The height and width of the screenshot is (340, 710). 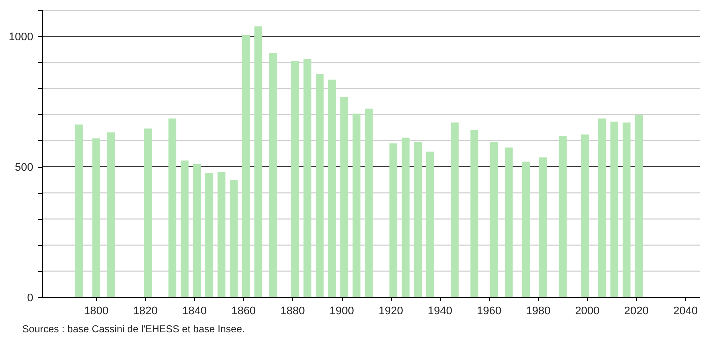 What do you see at coordinates (244, 312) in the screenshot?
I see `x-tick-label: 1860` at bounding box center [244, 312].